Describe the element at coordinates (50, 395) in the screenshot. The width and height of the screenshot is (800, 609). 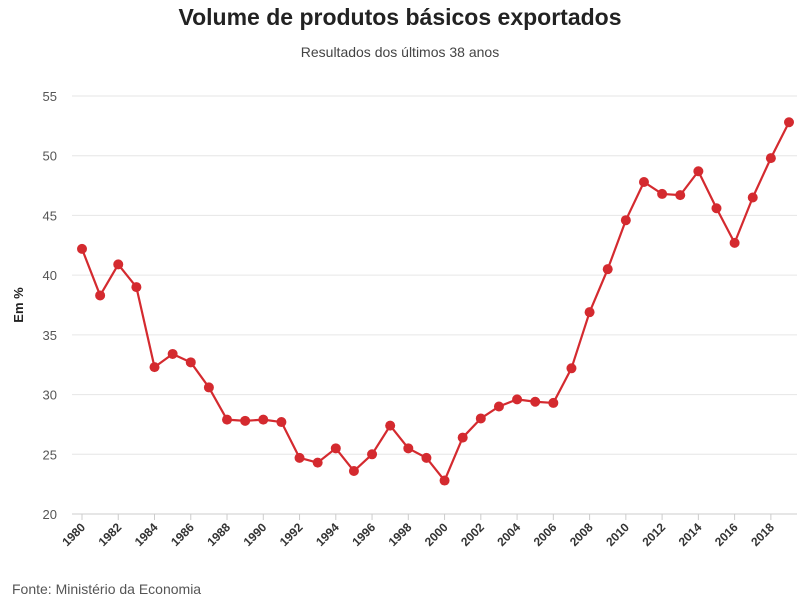
I see `y-tick-label: 30` at that location.